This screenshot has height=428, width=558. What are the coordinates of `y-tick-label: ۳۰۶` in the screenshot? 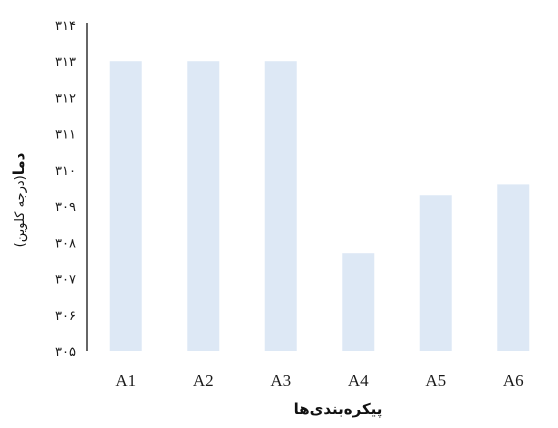 It's located at (65, 316).